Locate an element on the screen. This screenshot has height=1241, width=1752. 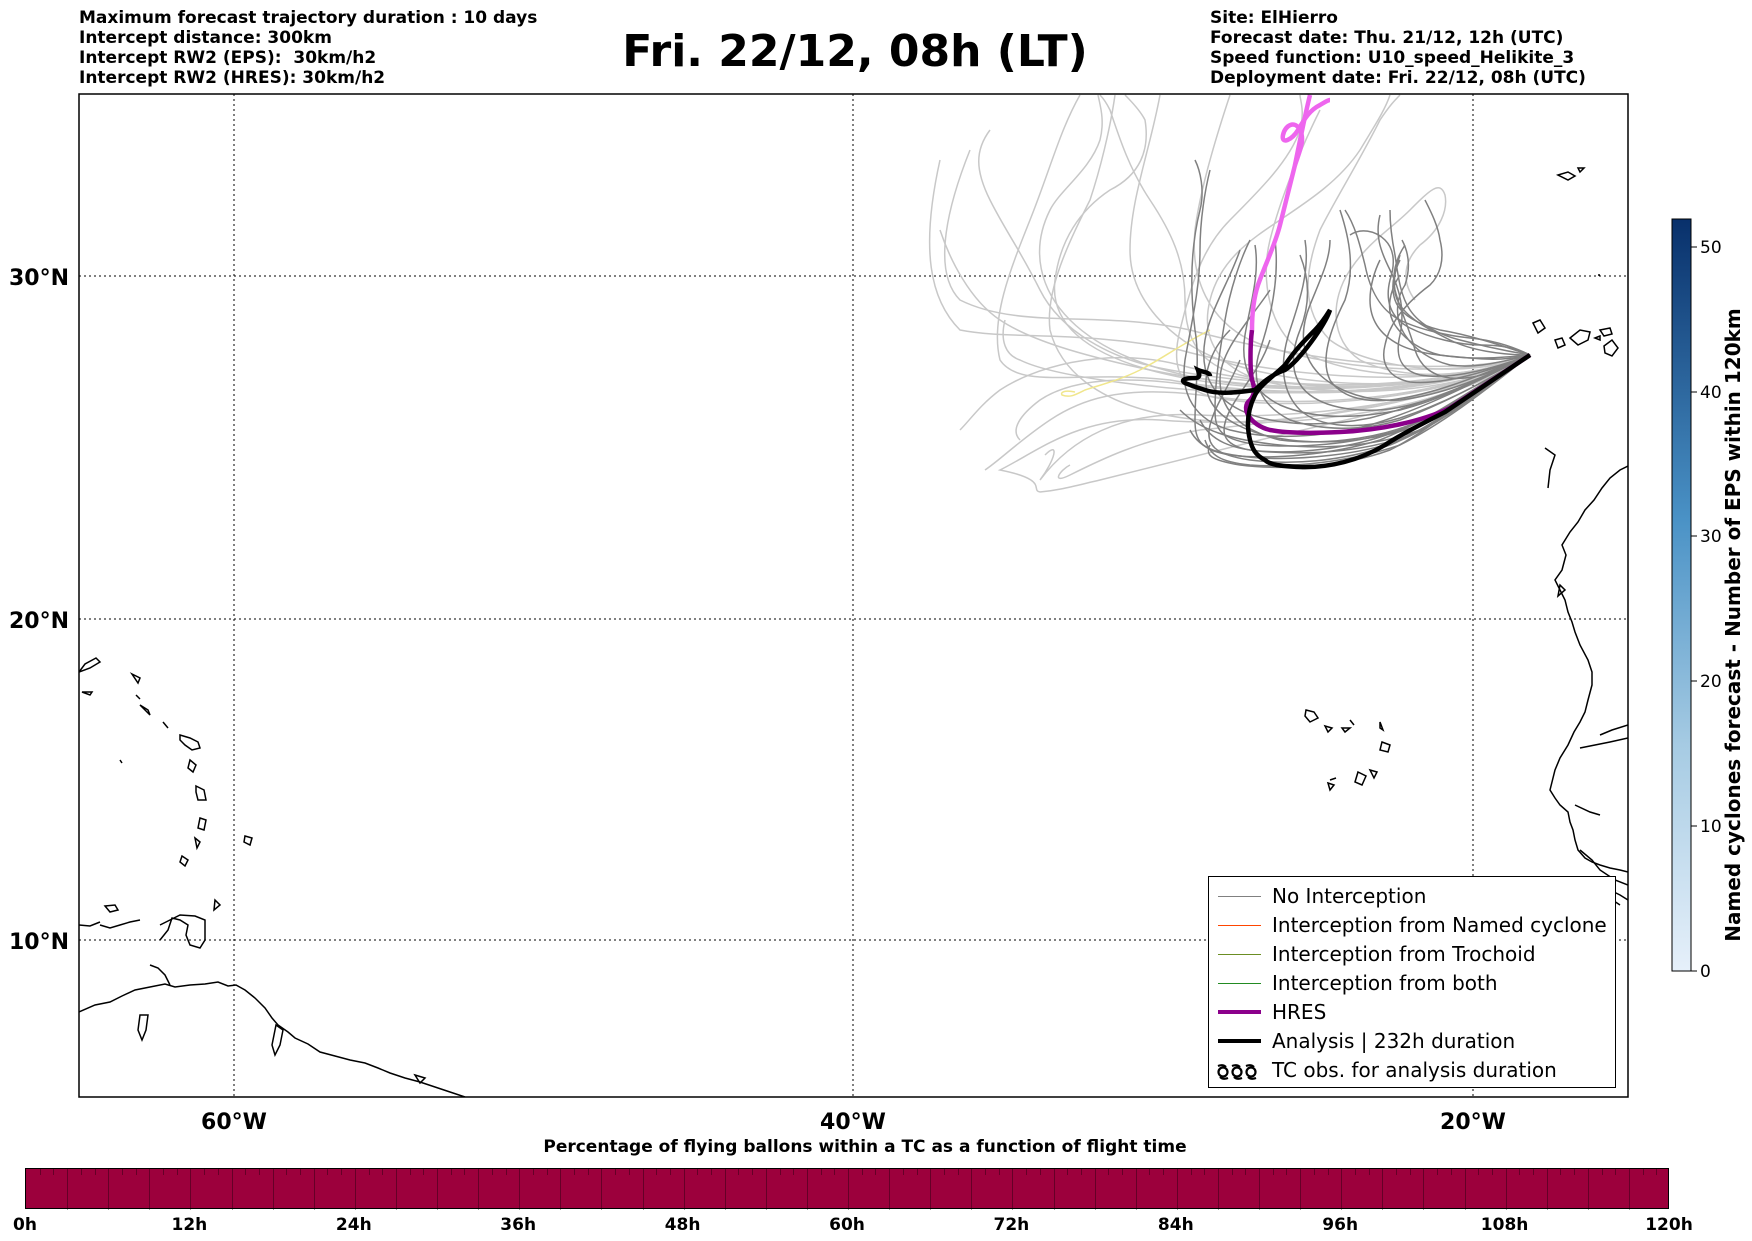
legend-label: Analysis | 232h duration is located at coordinates (1394, 1041).